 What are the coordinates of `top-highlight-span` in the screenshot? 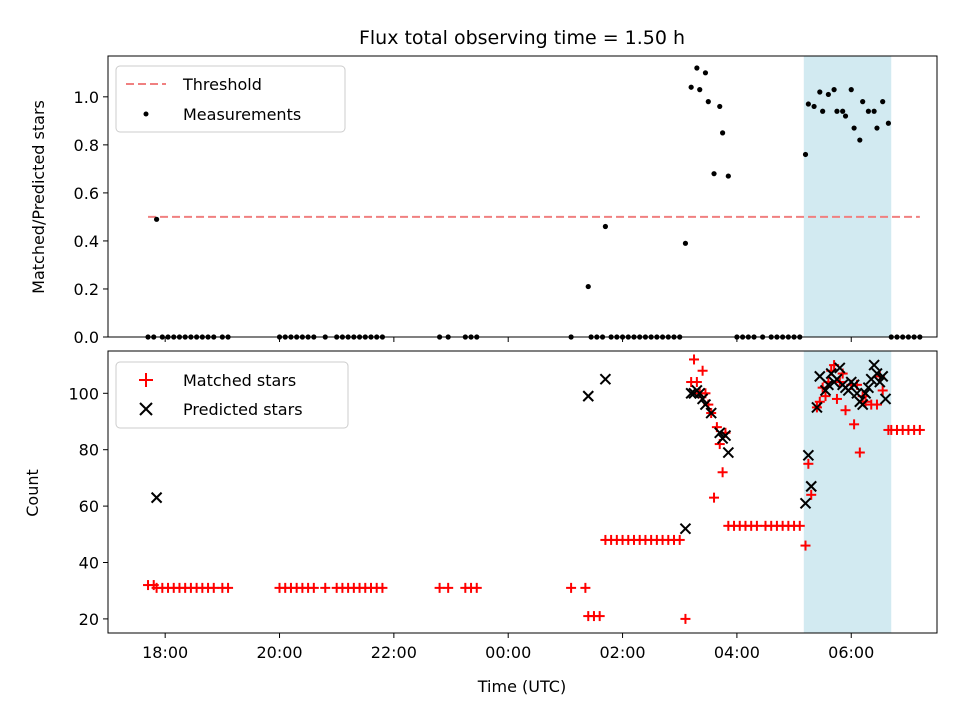 It's located at (847, 196).